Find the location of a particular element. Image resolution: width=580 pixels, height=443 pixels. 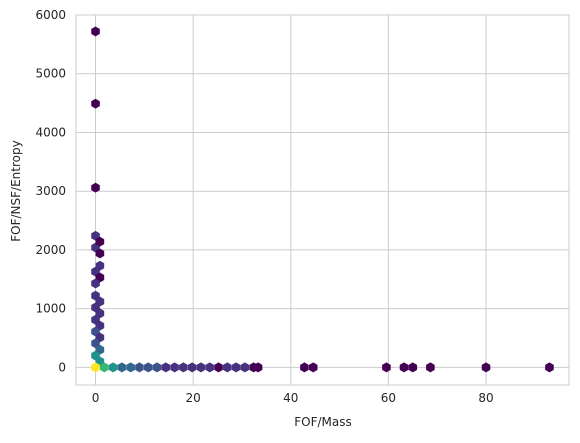

x-tick-label: 0 is located at coordinates (96, 398).